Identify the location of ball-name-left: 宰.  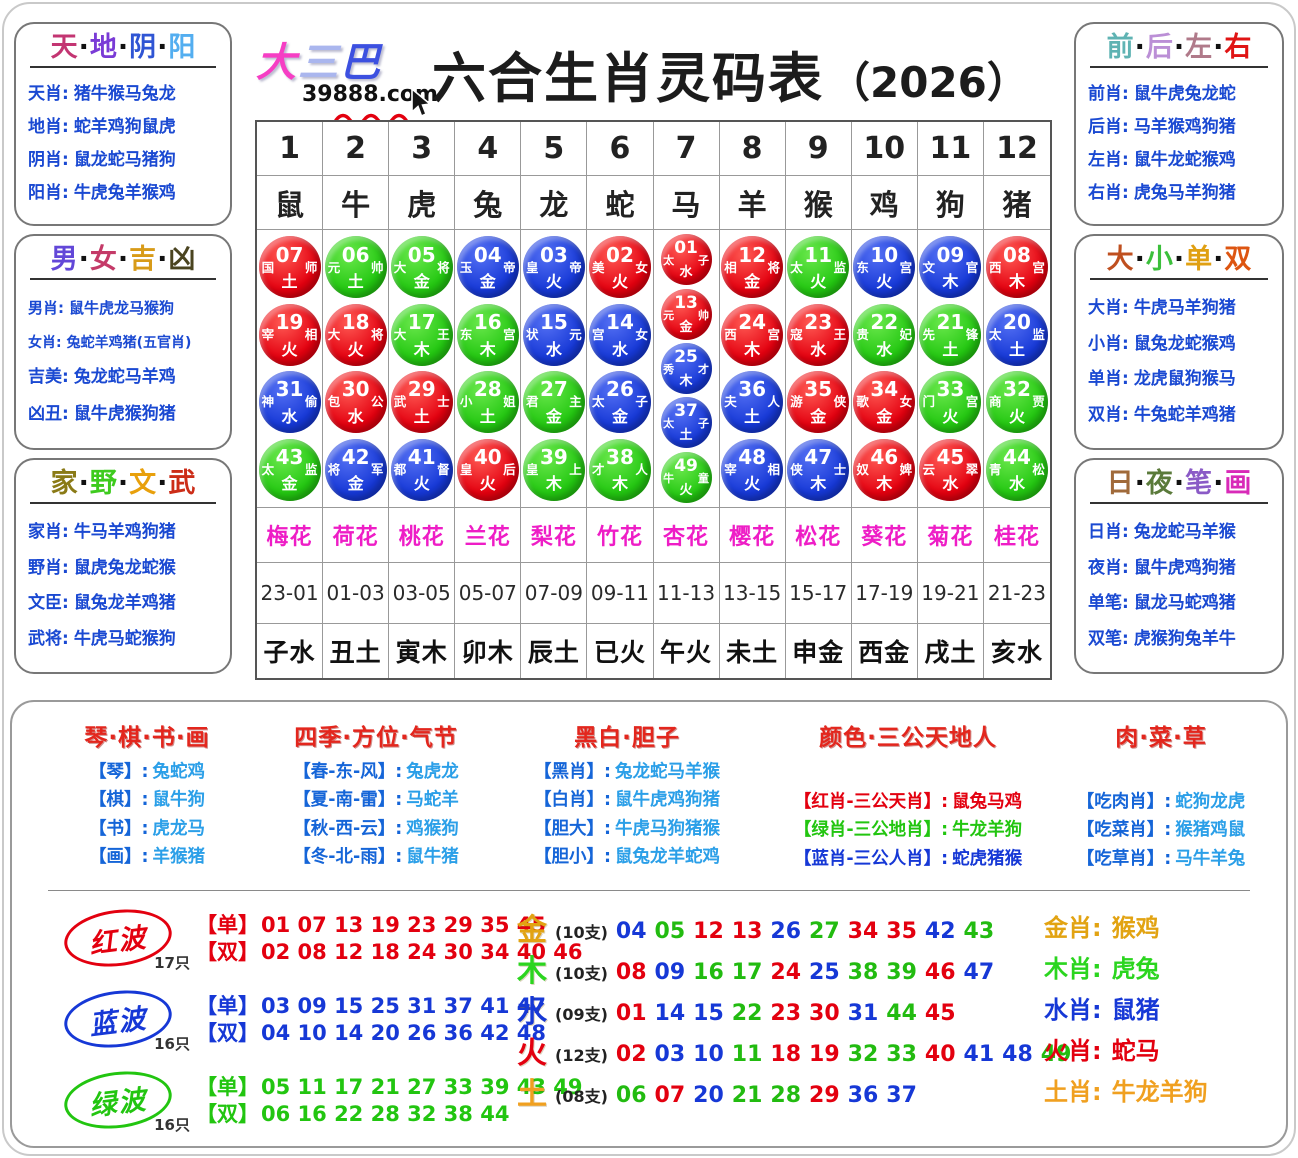
(268, 335).